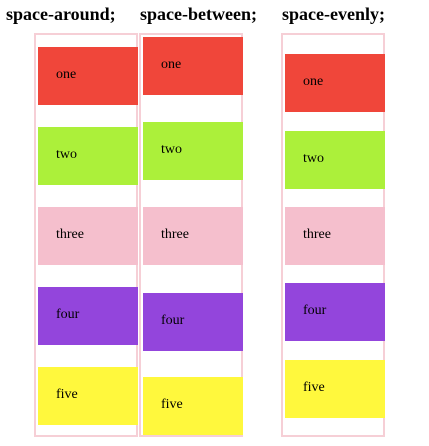  What do you see at coordinates (333, 14) in the screenshot?
I see `title-space-evenly: space-evenly;` at bounding box center [333, 14].